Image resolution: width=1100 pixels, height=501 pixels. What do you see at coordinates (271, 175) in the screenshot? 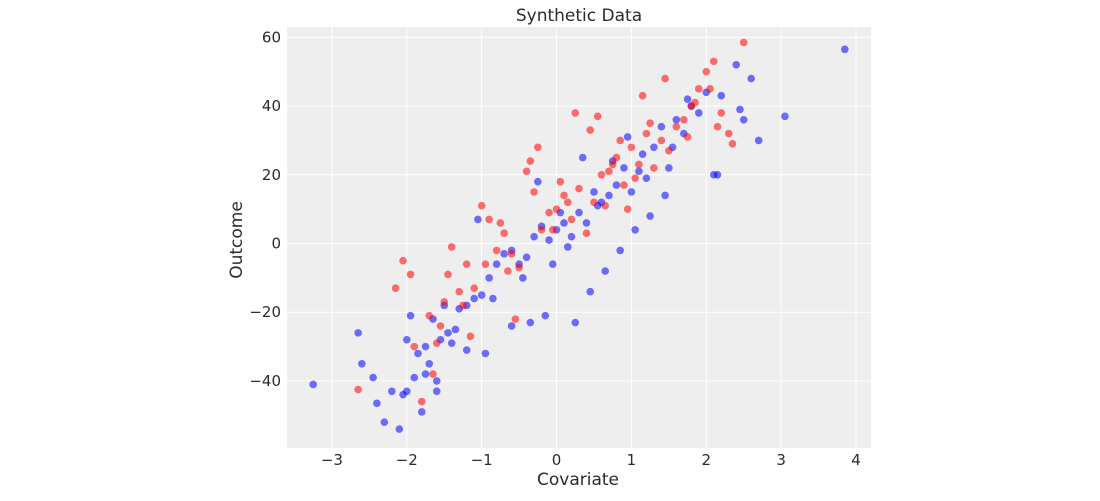
I see `y-tick-label: 20` at bounding box center [271, 175].